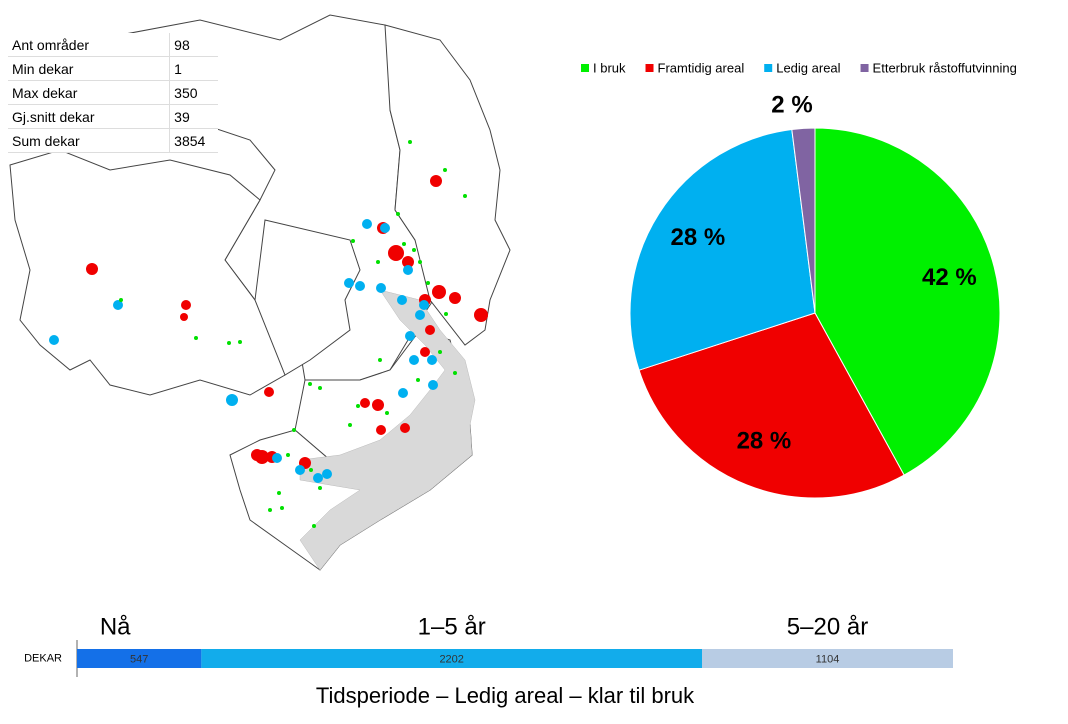 The image size is (1068, 724). What do you see at coordinates (193, 92) in the screenshot?
I see `stats-cell: 350` at bounding box center [193, 92].